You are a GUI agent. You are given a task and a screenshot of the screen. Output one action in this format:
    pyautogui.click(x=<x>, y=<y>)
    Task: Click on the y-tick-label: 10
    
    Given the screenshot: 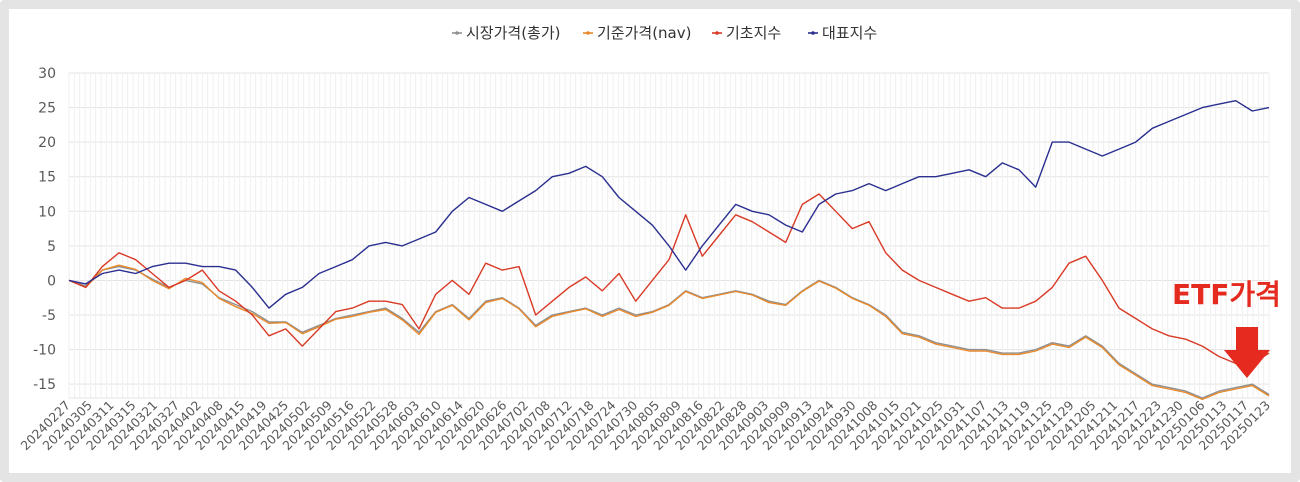 What is the action you would take?
    pyautogui.click(x=47, y=212)
    